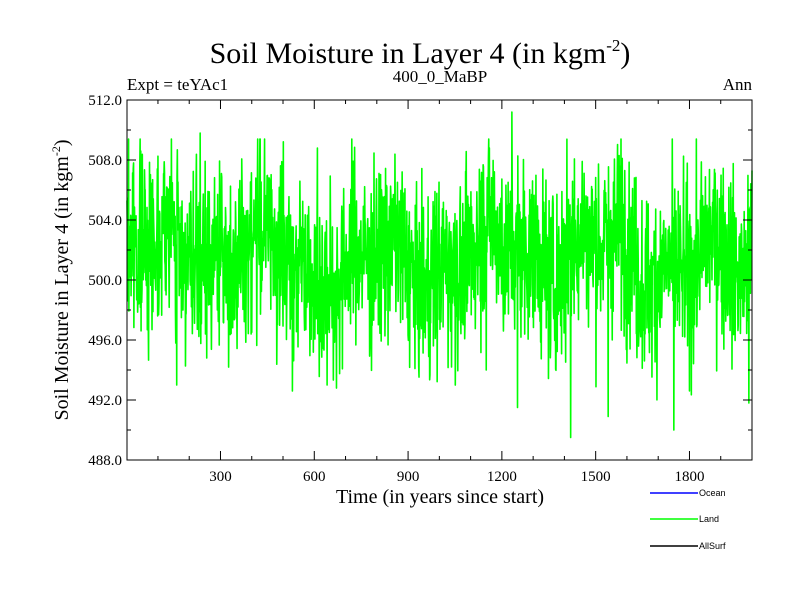 The width and height of the screenshot is (800, 600). I want to click on x-tick-label: 900, so click(408, 477).